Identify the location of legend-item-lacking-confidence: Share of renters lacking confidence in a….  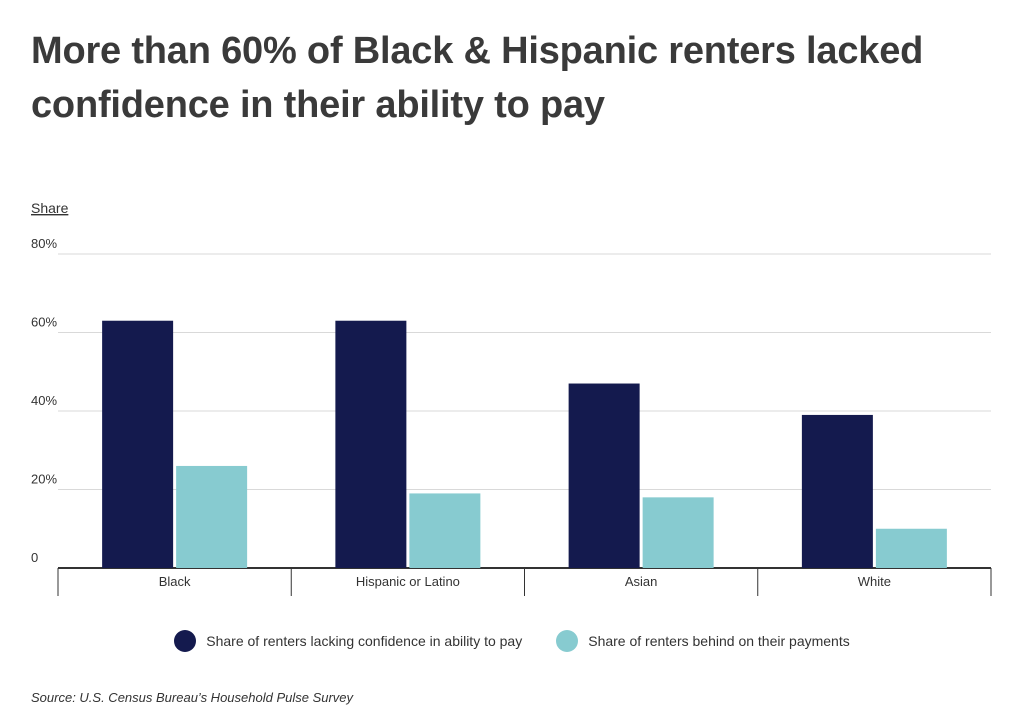
(348, 641).